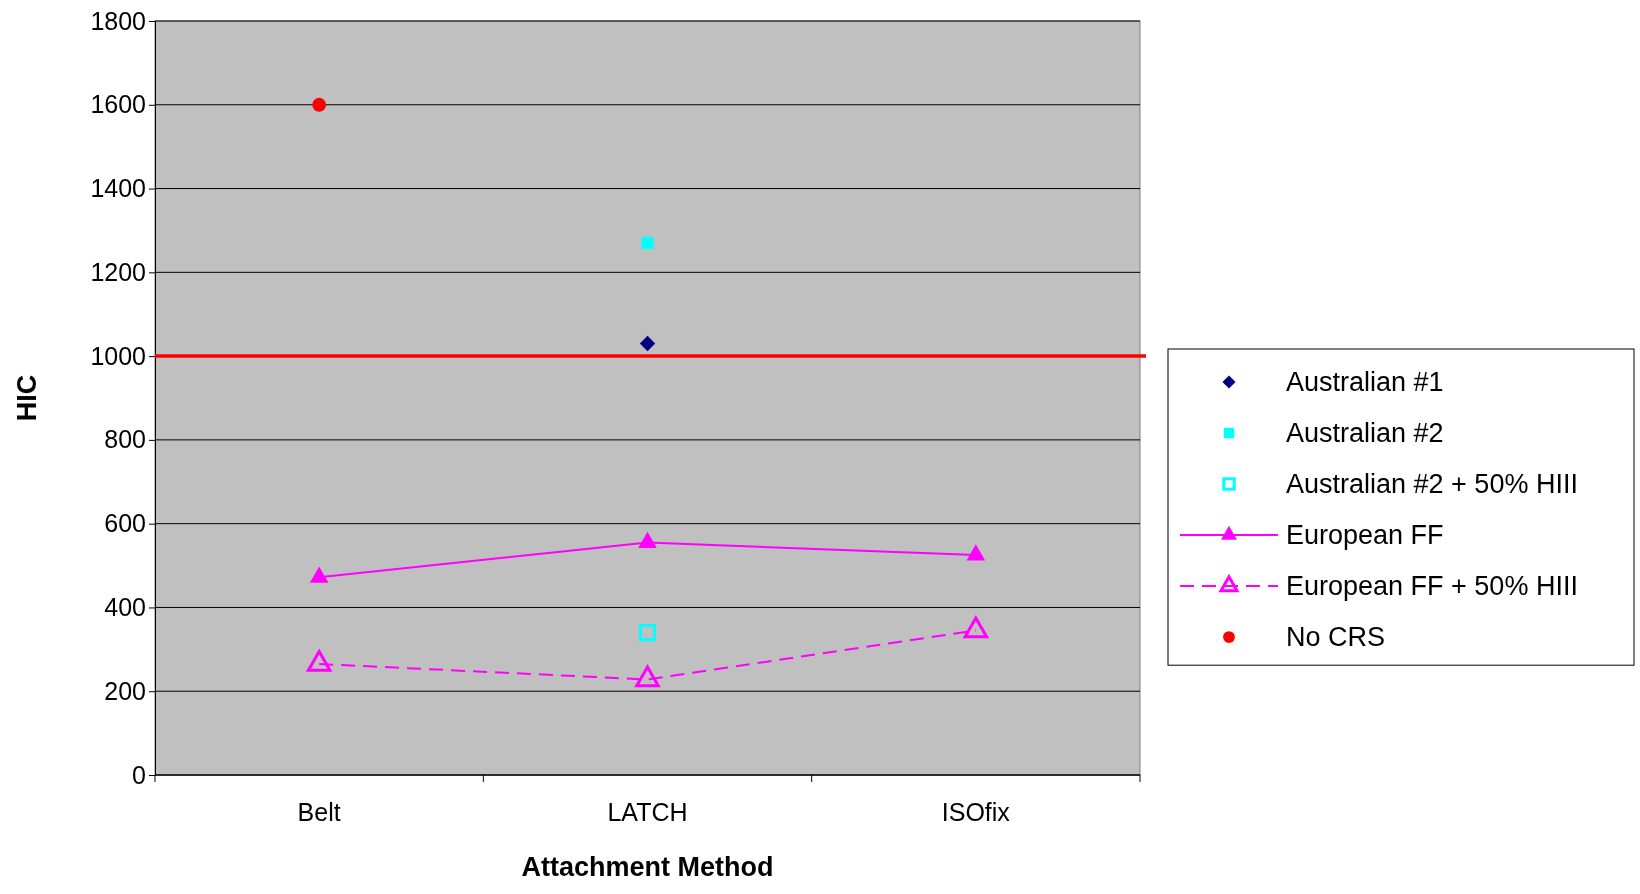 This screenshot has width=1640, height=894. I want to click on y-tick-label: 1600, so click(118, 104).